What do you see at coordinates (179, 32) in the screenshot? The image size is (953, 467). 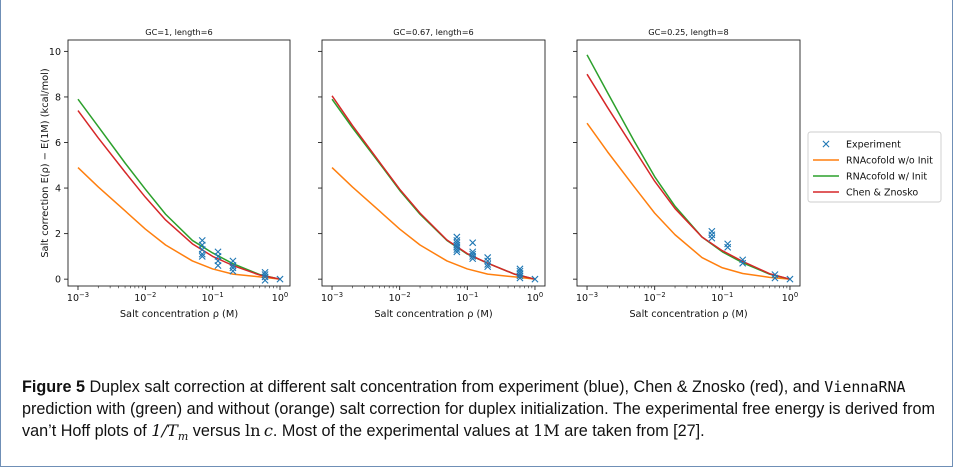 I see `panel-title: GC=1, length=6` at bounding box center [179, 32].